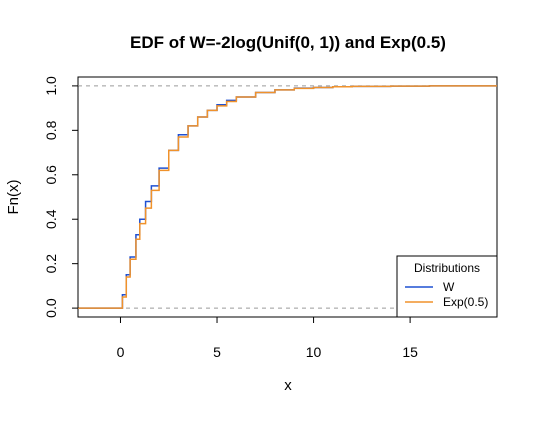 The image size is (538, 421). What do you see at coordinates (267, 338) in the screenshot?
I see `x-axis: 0 5 10 15` at bounding box center [267, 338].